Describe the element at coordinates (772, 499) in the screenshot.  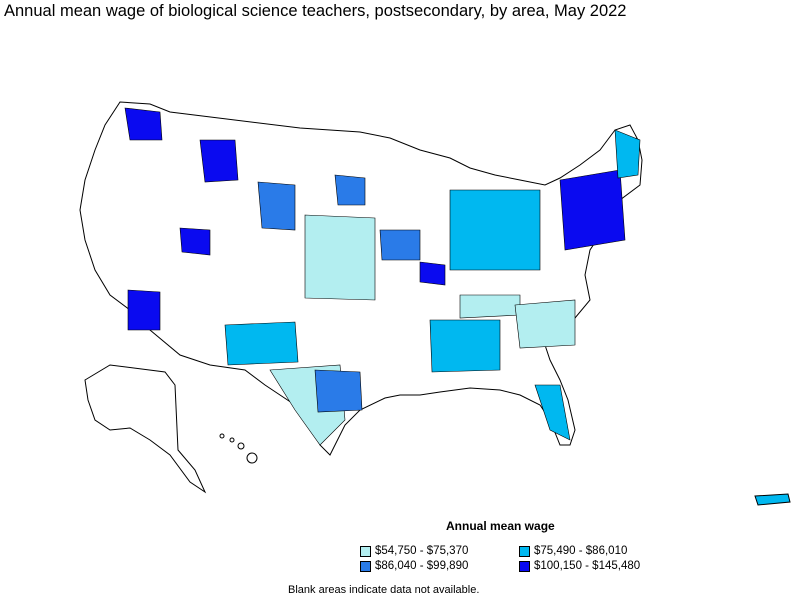
I see `puerto-rico` at that location.